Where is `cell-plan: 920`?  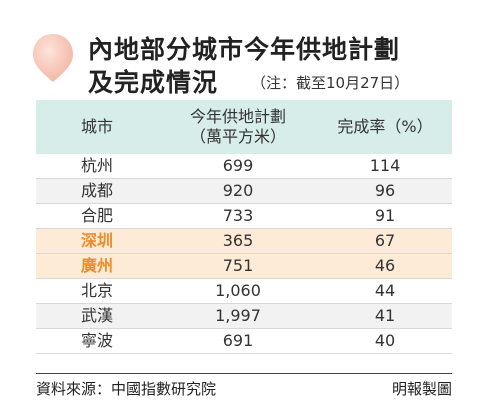 cell-plan: 920 is located at coordinates (238, 190).